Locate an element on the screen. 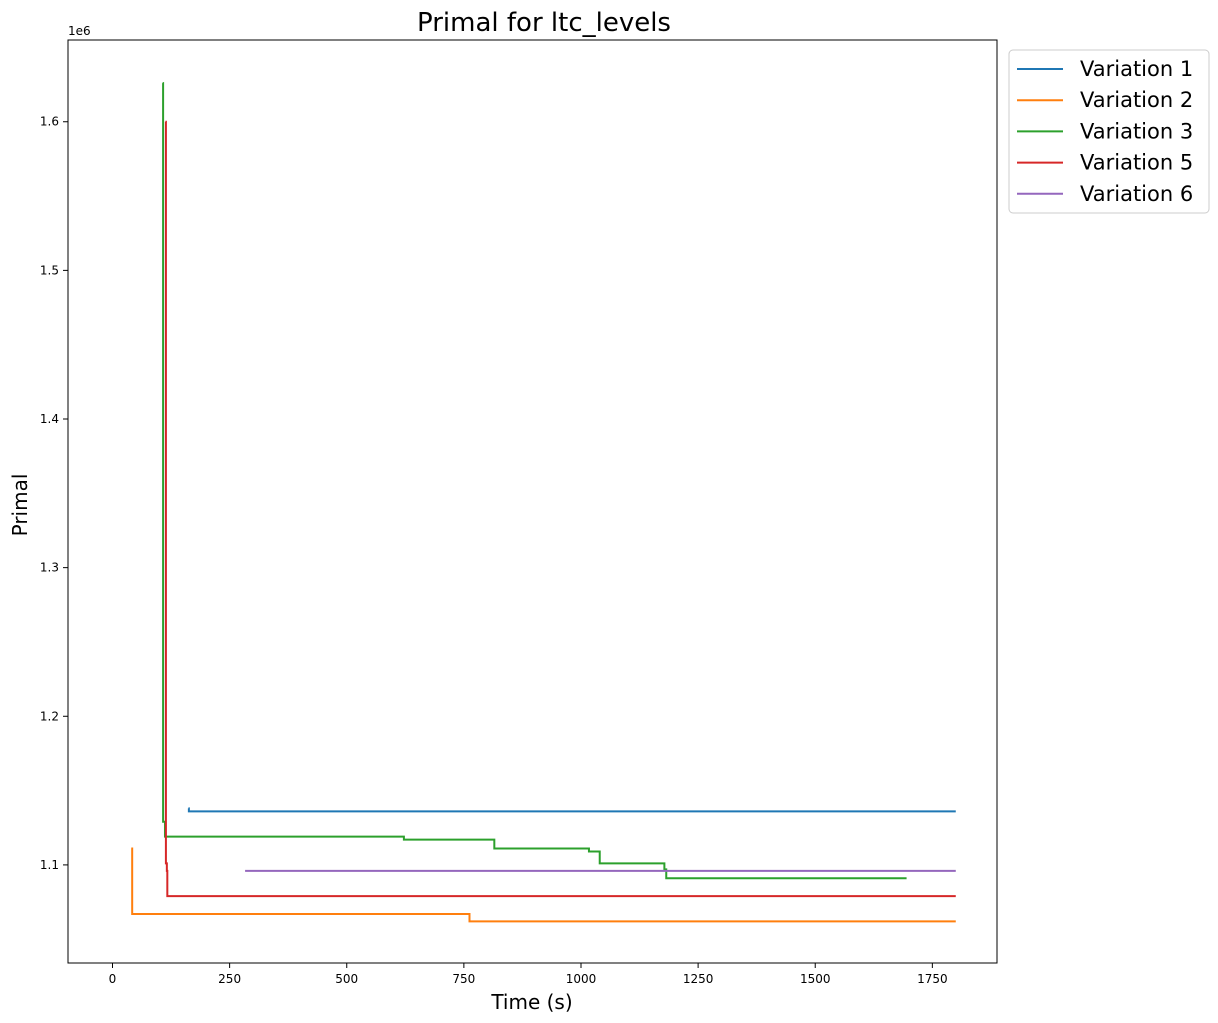 The width and height of the screenshot is (1218, 1023). y-axis-offset-label: 1e6 is located at coordinates (79, 31).